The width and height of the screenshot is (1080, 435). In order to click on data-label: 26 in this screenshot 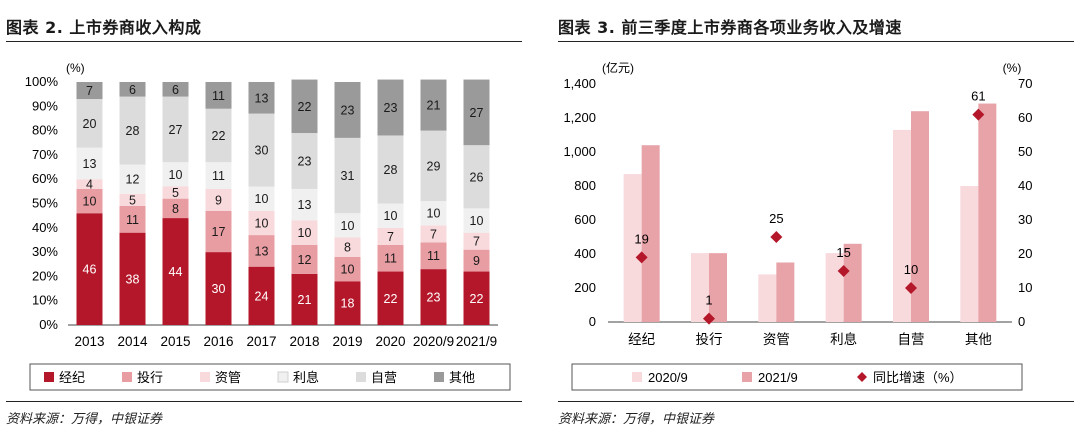, I will do `click(477, 177)`.